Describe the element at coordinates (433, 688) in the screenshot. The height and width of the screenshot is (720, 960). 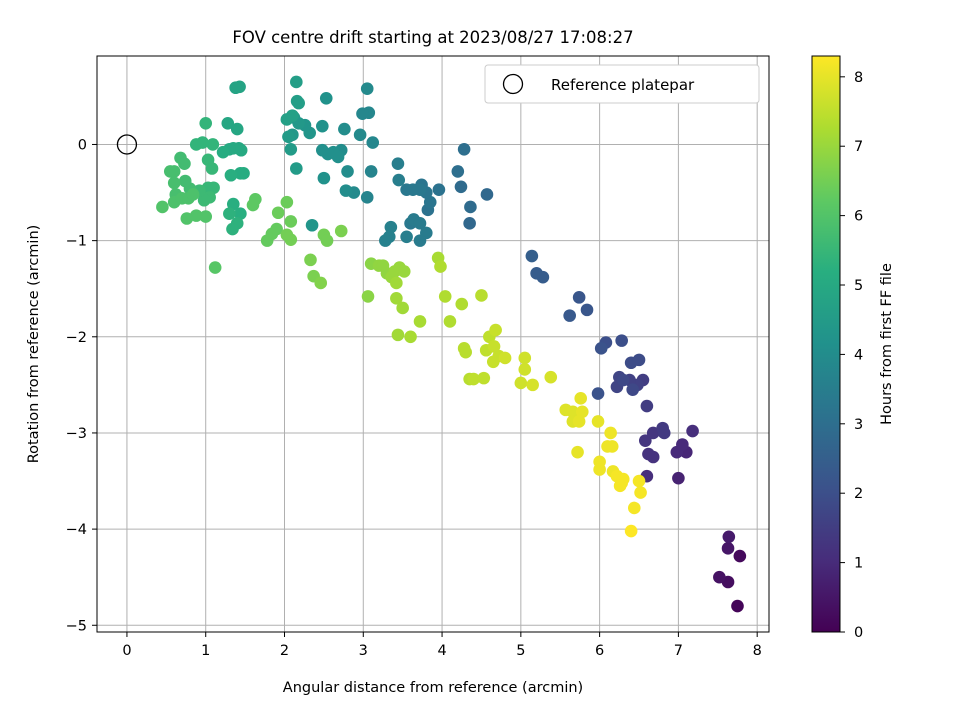
I see `x-axis-label: Angular distance from reference (arcmin)` at that location.